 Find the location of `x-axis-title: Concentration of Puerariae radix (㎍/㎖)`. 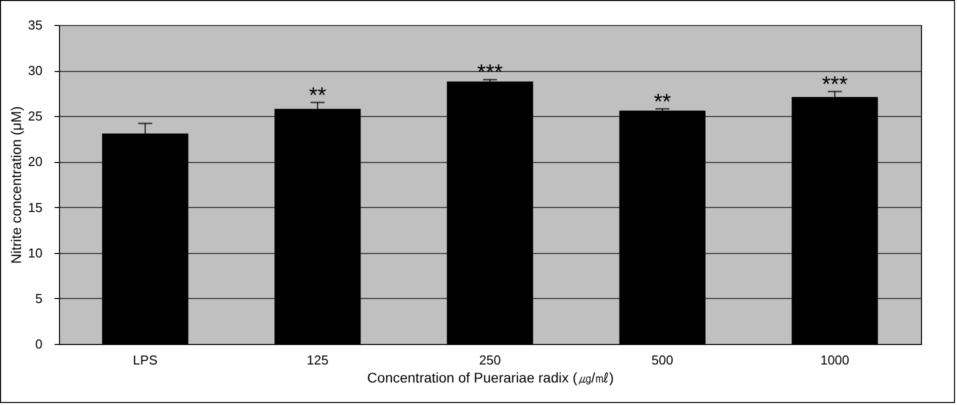

x-axis-title: Concentration of Puerariae radix (㎍/㎖) is located at coordinates (490, 378).